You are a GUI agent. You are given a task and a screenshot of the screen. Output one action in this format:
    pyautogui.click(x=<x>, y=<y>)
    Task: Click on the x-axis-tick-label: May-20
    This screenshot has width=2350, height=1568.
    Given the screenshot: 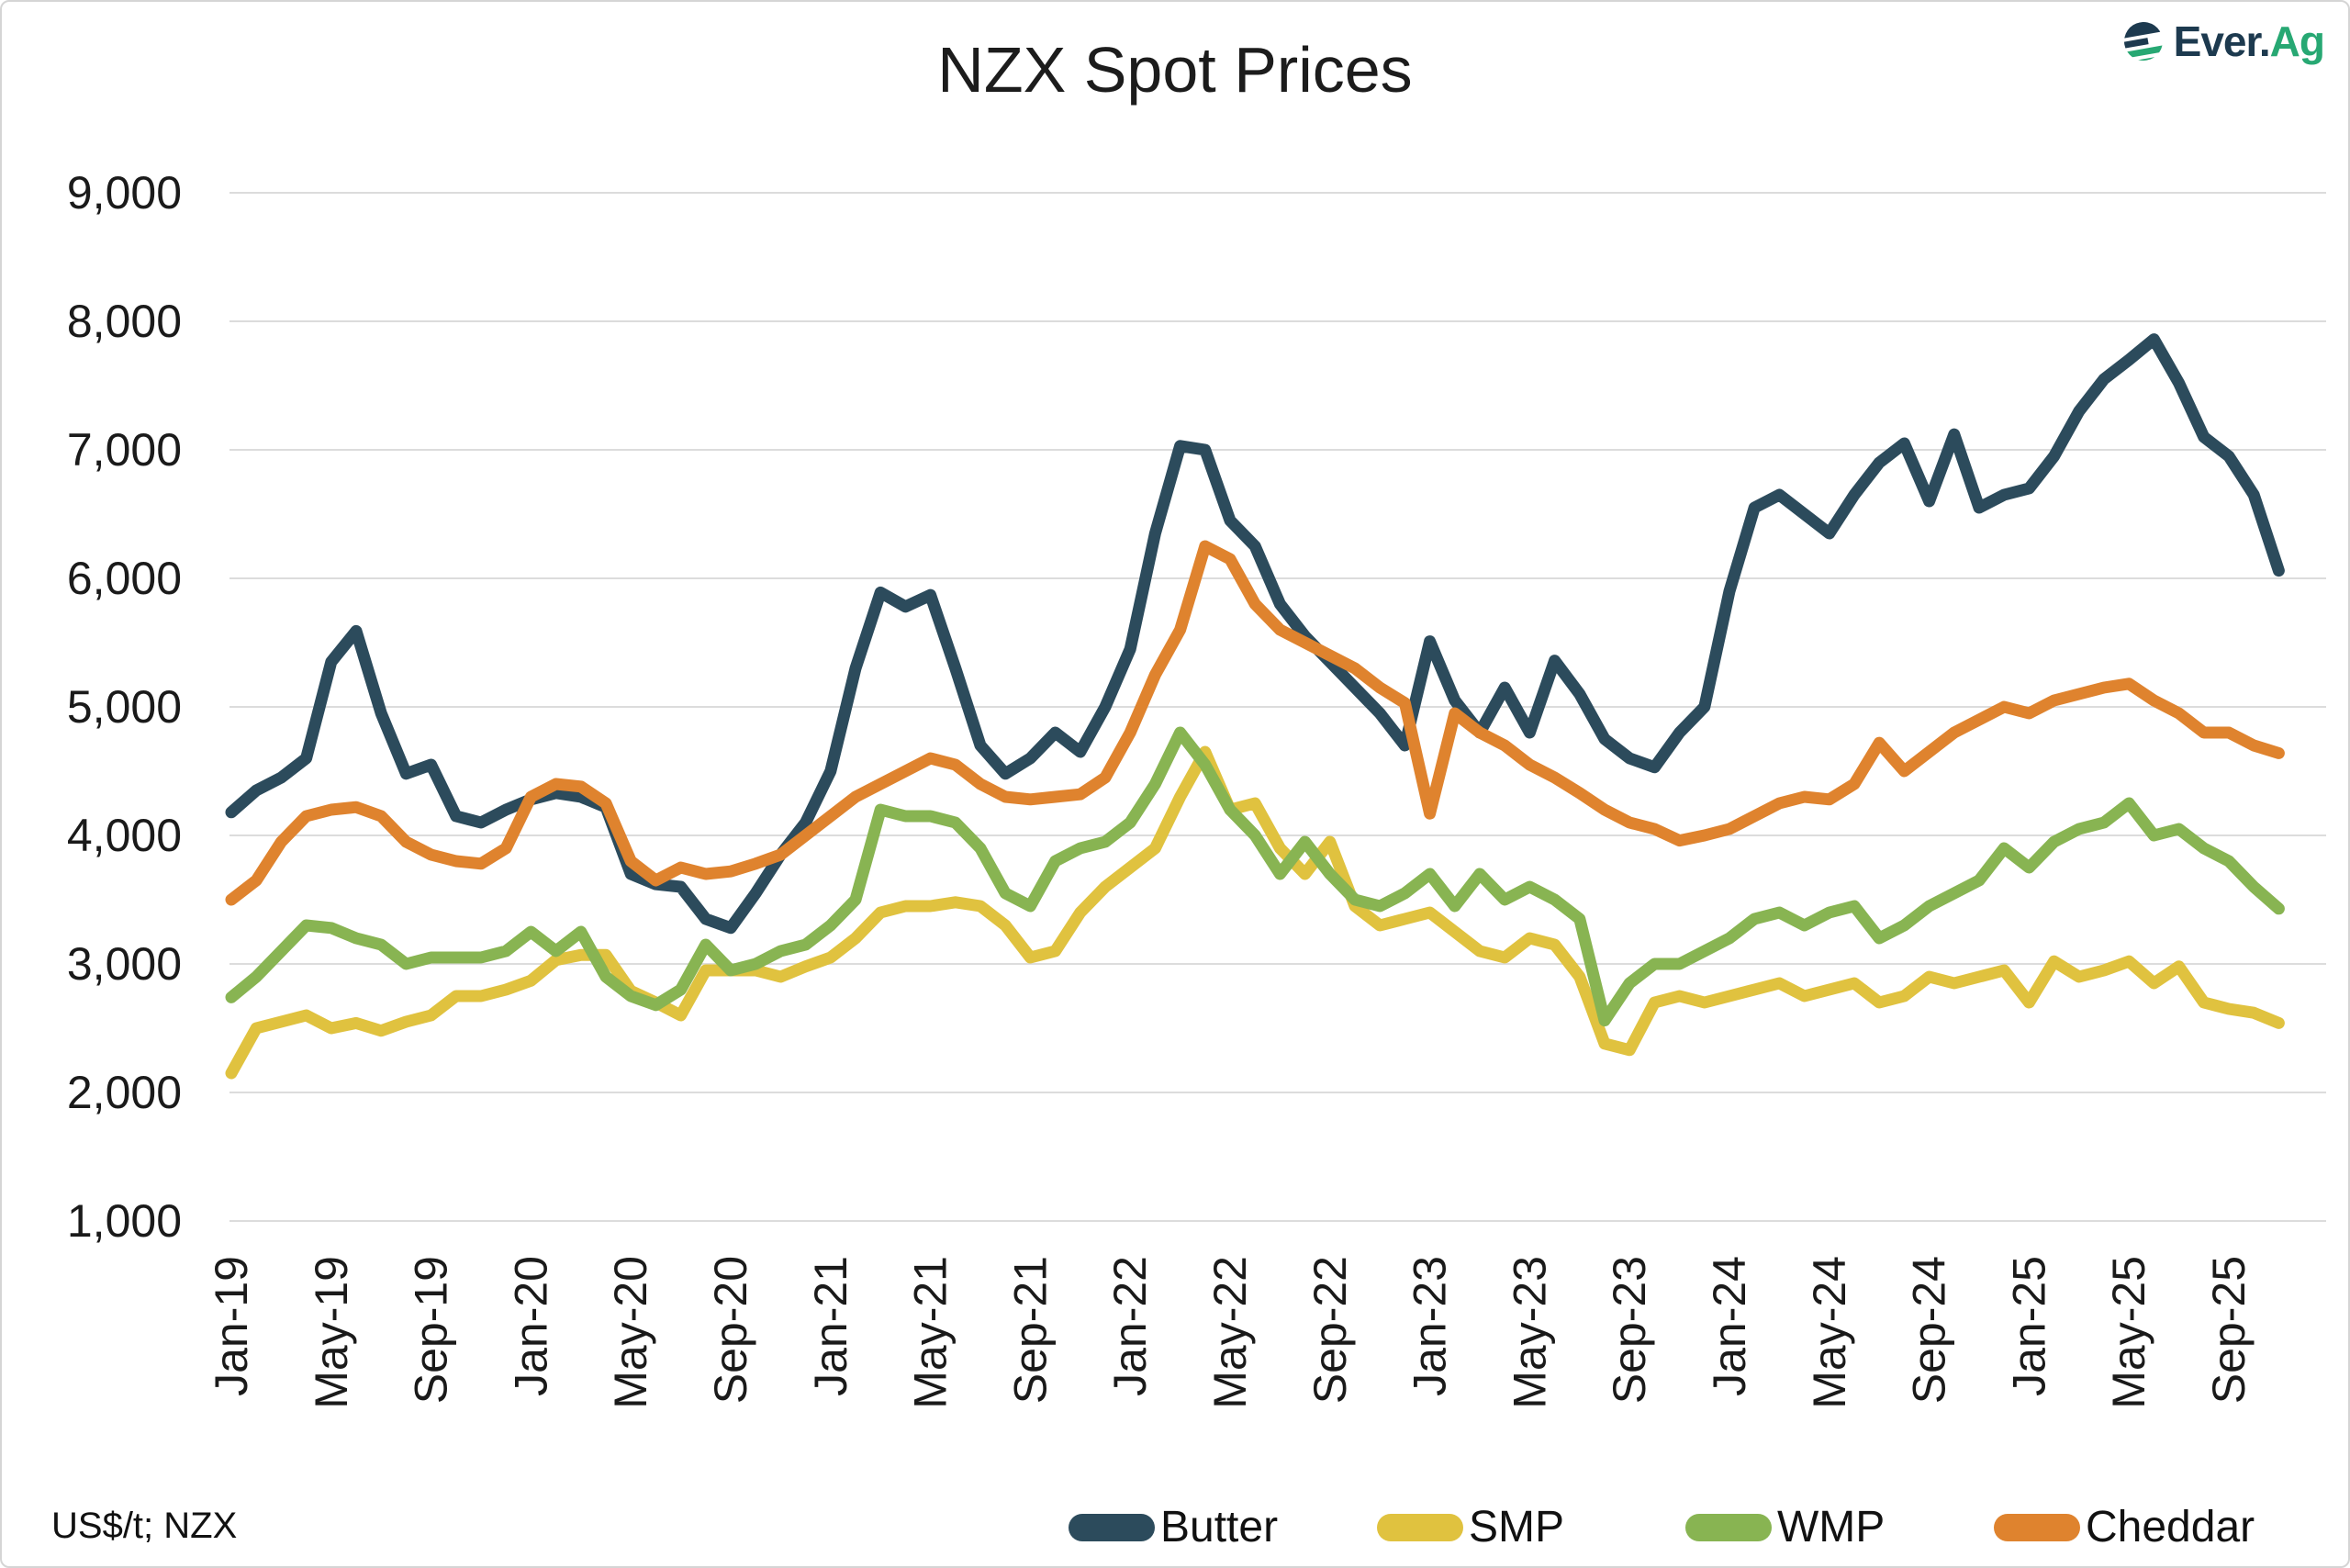 What is the action you would take?
    pyautogui.click(x=630, y=1332)
    